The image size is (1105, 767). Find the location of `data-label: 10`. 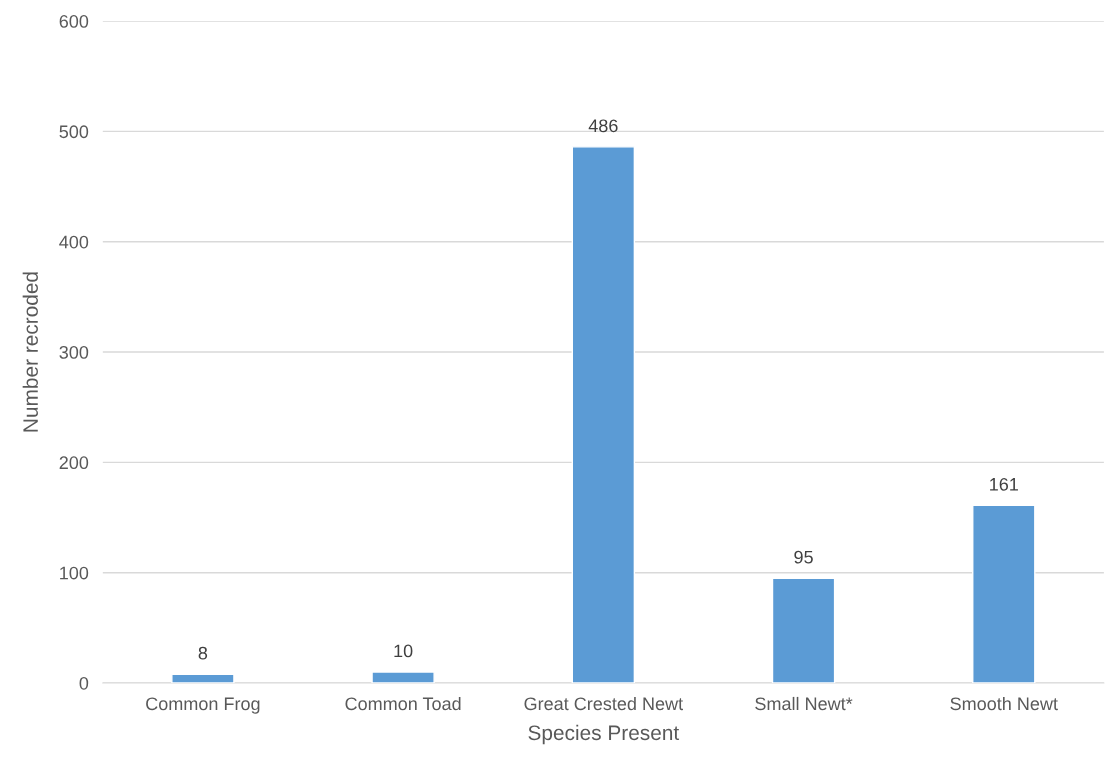

data-label: 10 is located at coordinates (403, 651).